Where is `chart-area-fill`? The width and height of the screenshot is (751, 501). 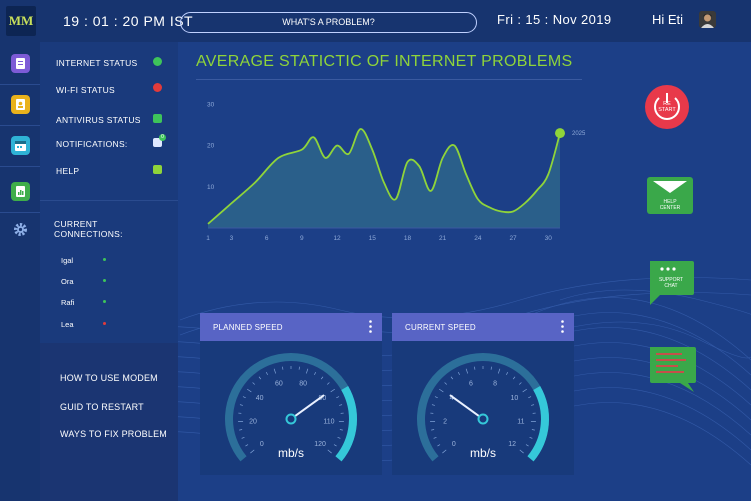 chart-area-fill is located at coordinates (384, 178).